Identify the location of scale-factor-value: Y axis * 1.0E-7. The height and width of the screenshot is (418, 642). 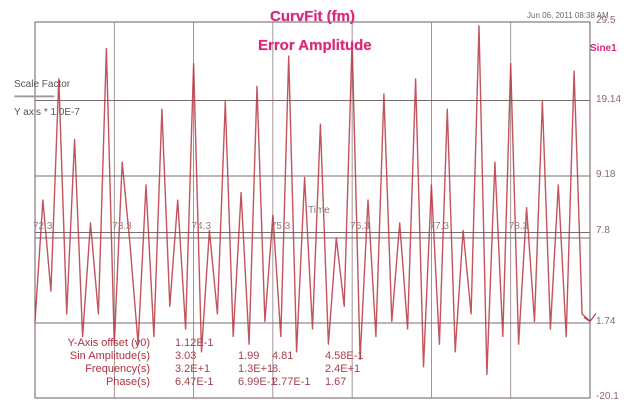
(47, 112).